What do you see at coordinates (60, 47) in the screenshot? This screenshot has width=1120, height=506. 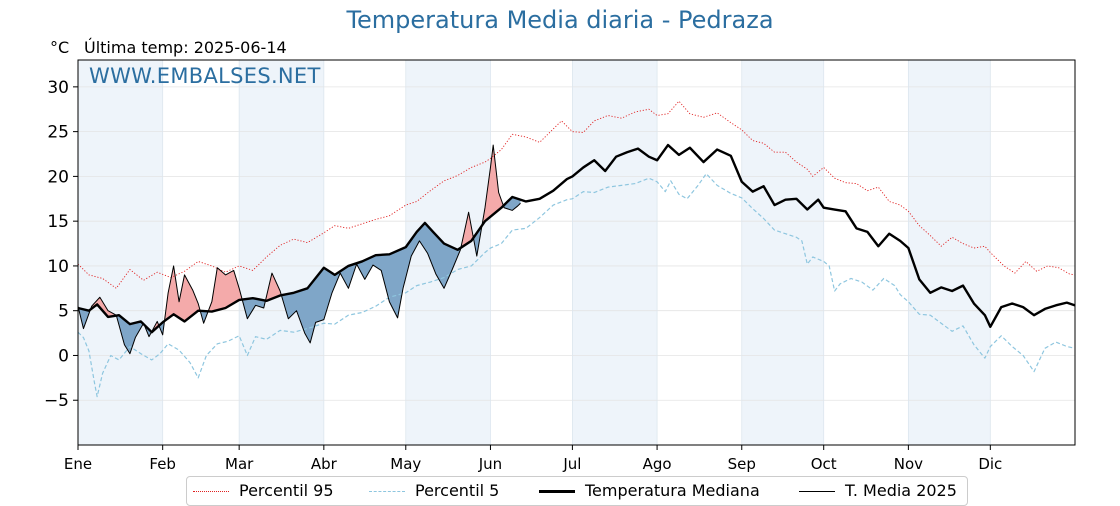 I see `y-axis-unit-label: °C` at bounding box center [60, 47].